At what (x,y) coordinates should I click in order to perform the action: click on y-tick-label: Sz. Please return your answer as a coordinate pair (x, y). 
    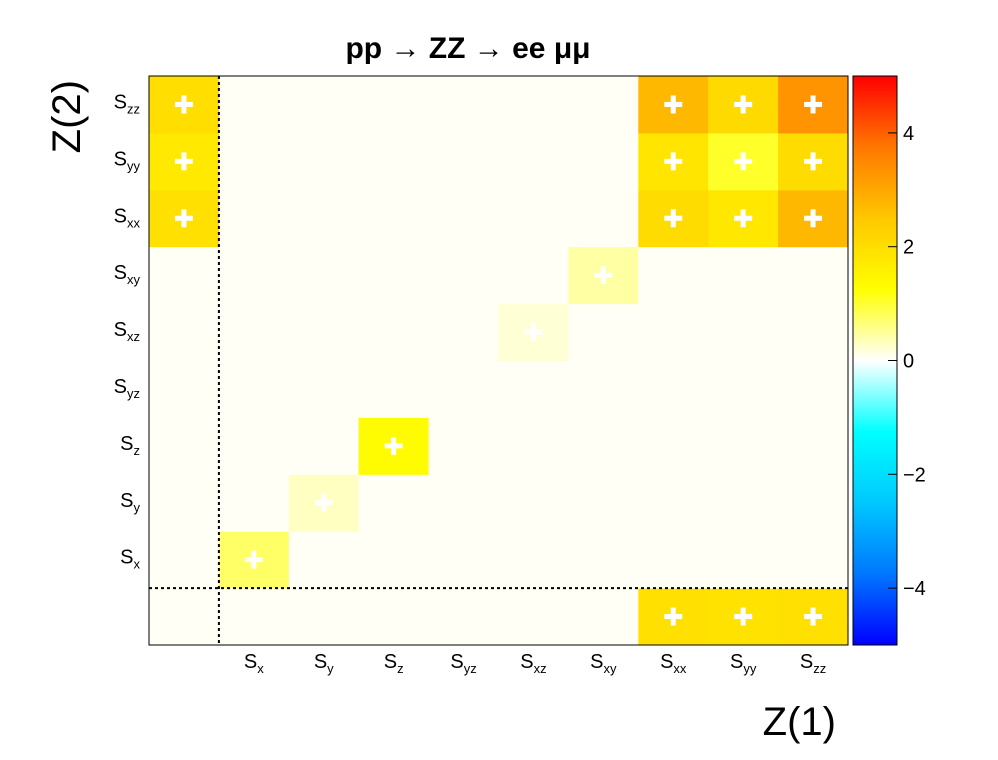
    Looking at the image, I should click on (130, 445).